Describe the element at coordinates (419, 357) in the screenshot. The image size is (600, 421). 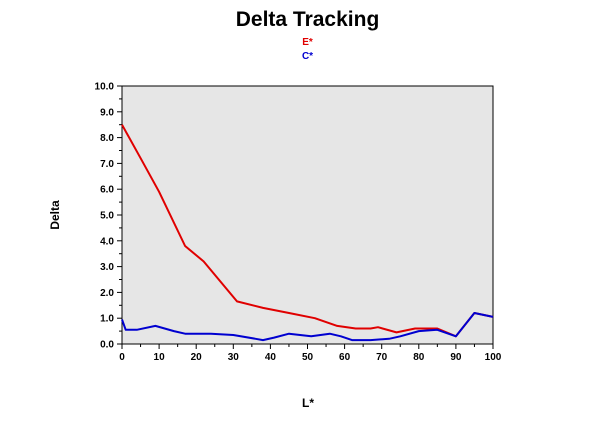
I see `x-tick-label: 80` at that location.